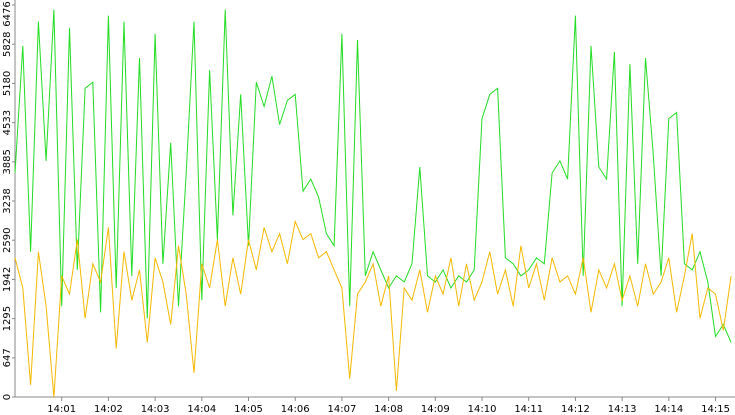 The image size is (735, 415). What do you see at coordinates (61, 409) in the screenshot?
I see `x-tick-label: 14:01` at bounding box center [61, 409].